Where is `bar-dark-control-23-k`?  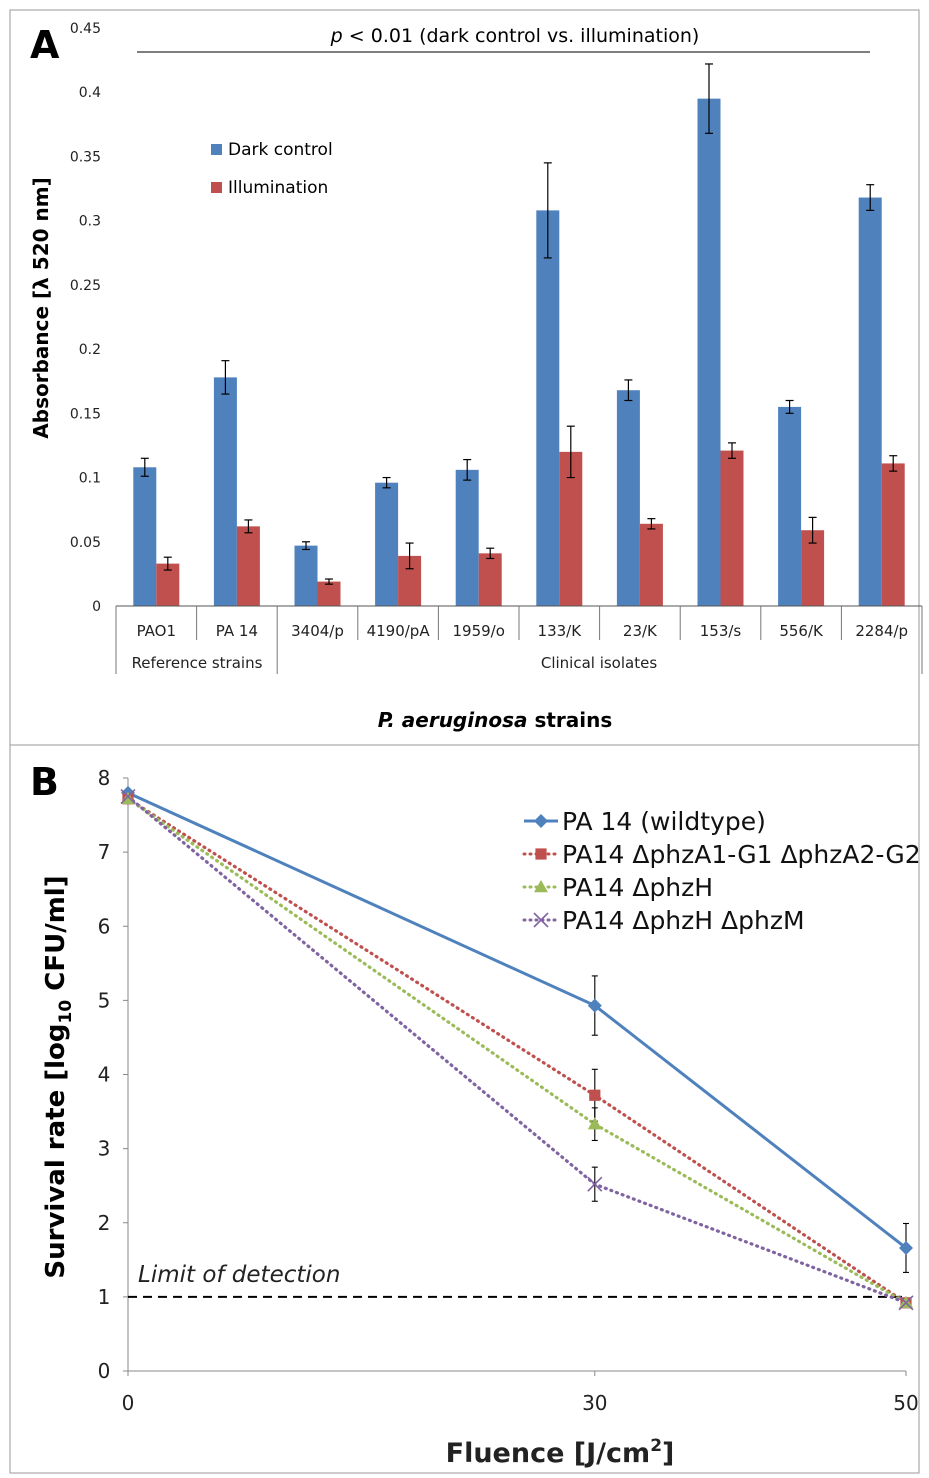 bar-dark-control-23-k is located at coordinates (628, 498).